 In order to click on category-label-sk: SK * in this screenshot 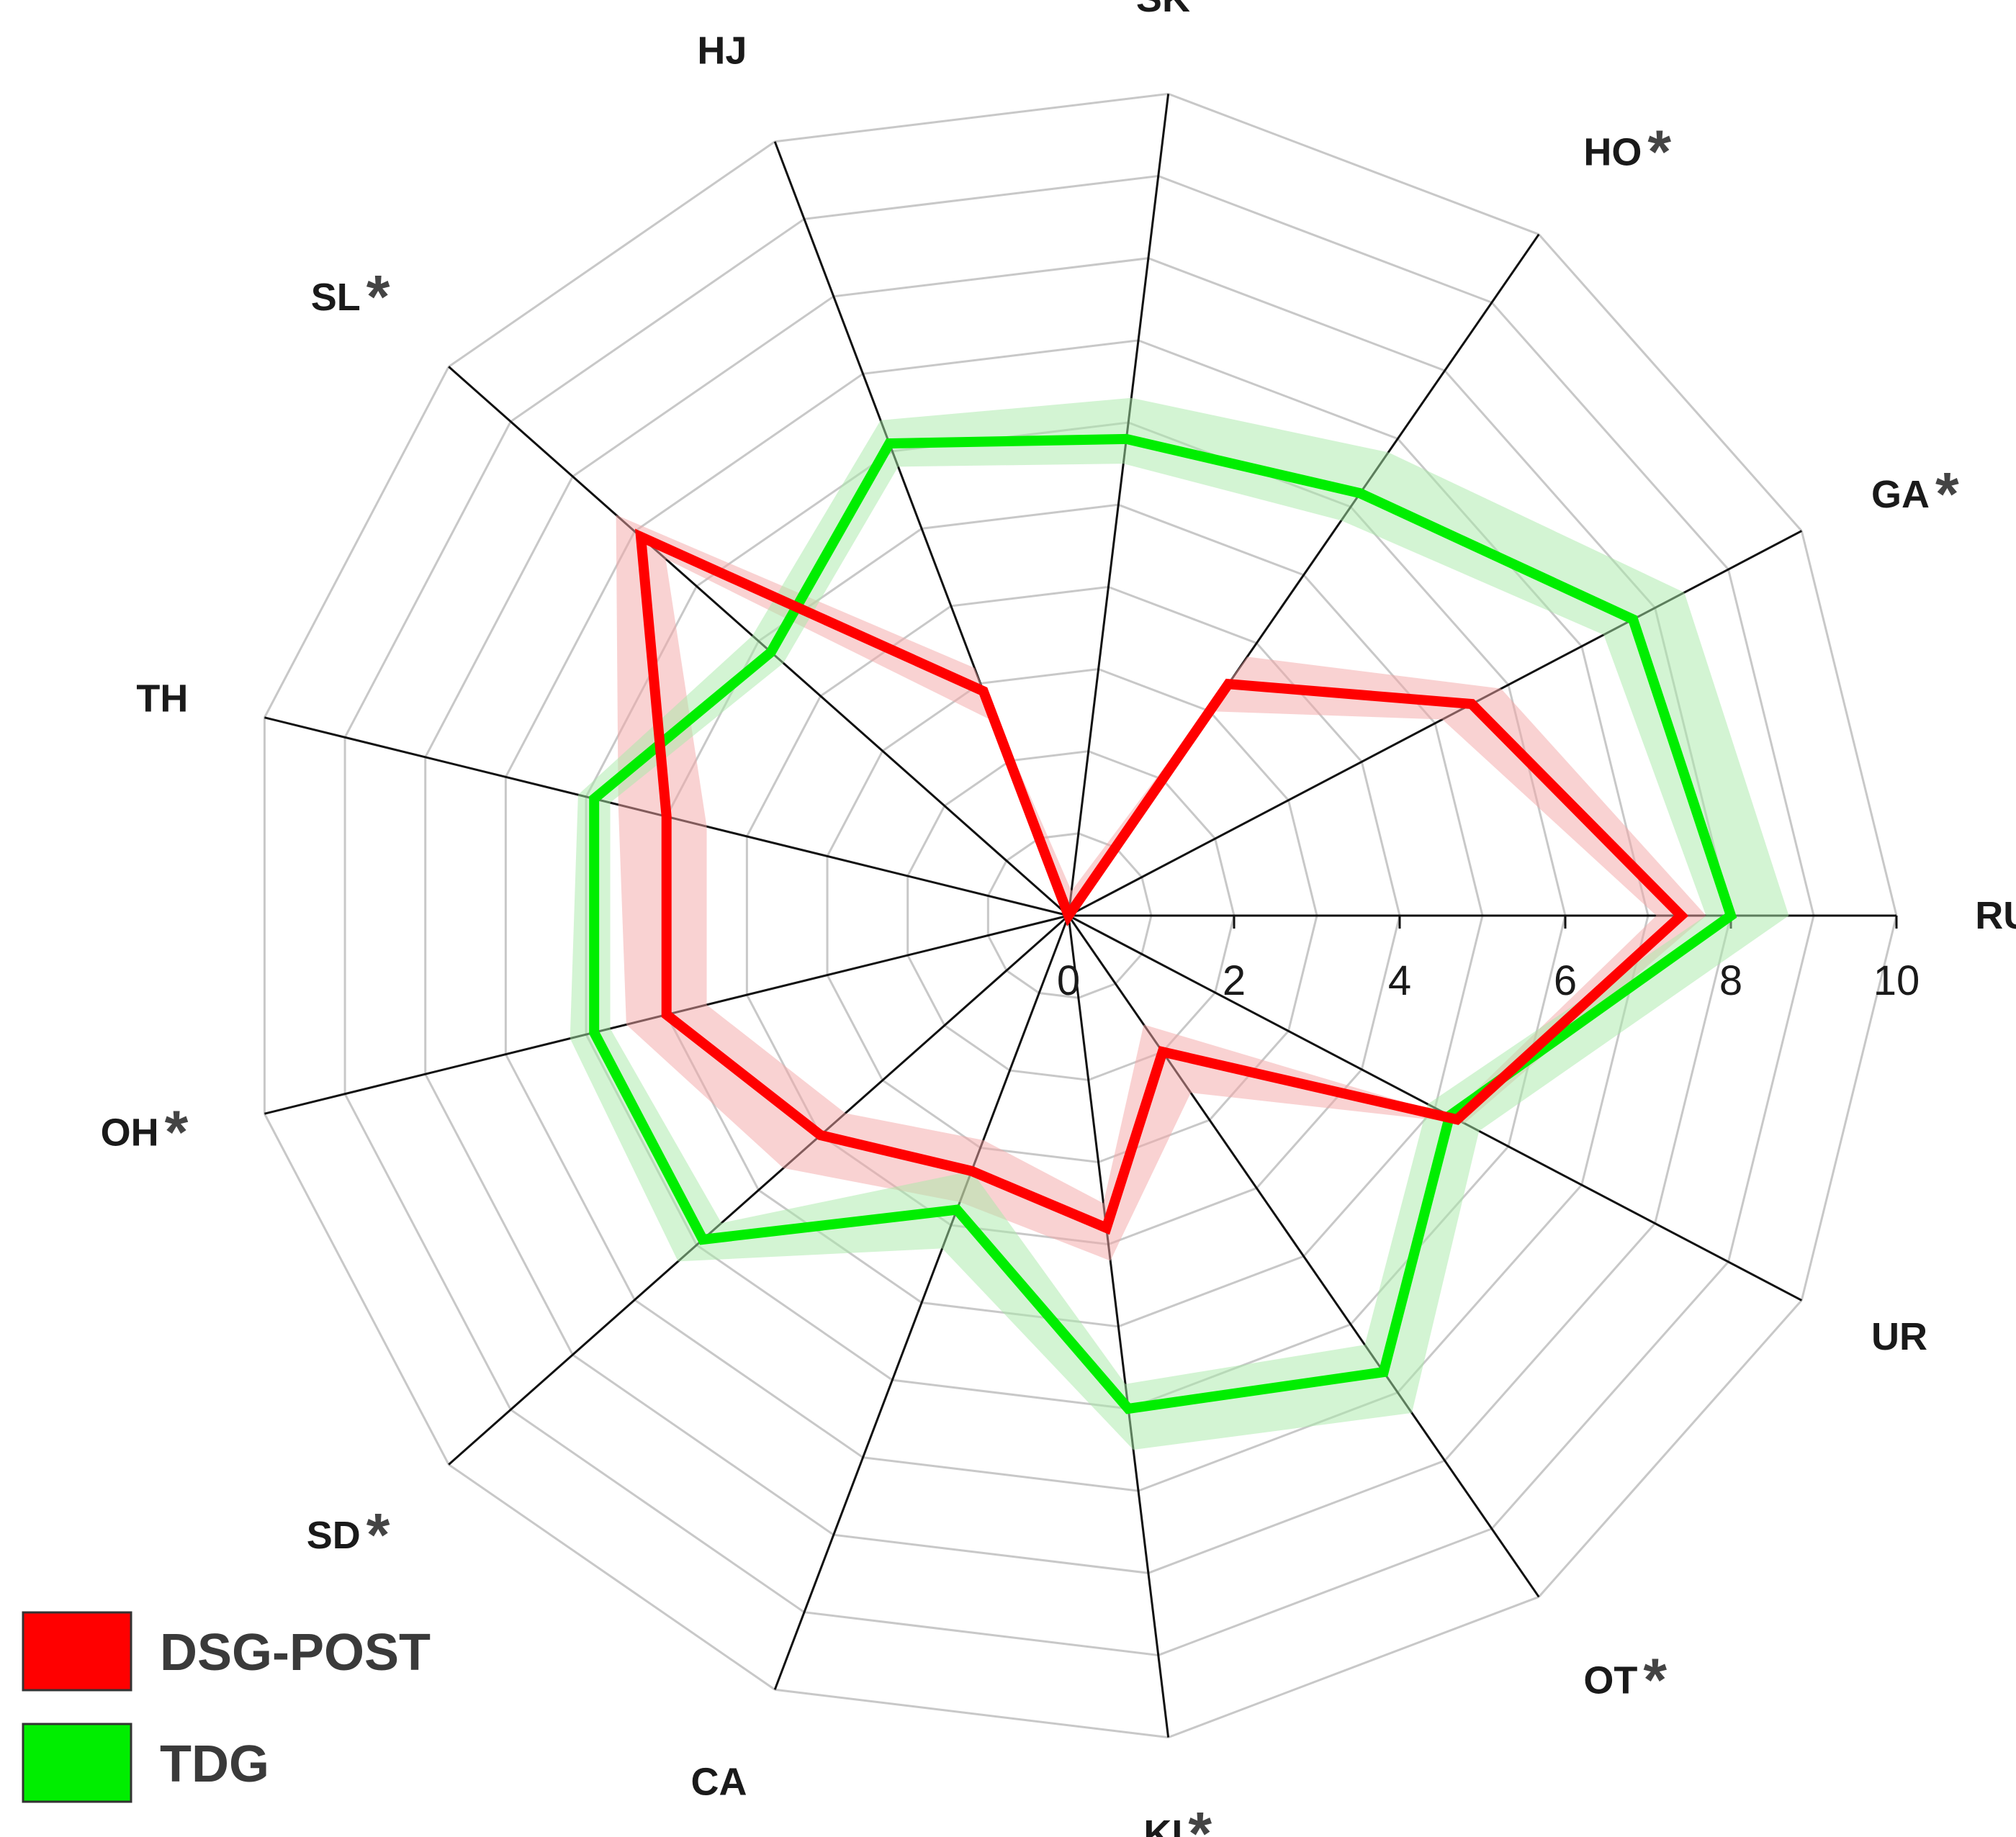, I will do `click(1178, 16)`.